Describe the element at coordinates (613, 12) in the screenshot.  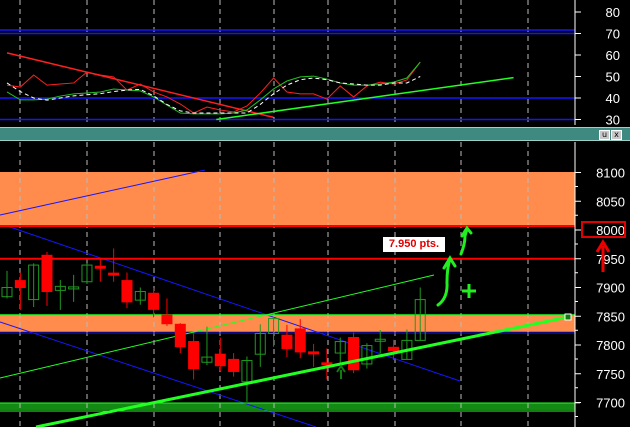
I see `axis-tick-label: 80` at that location.